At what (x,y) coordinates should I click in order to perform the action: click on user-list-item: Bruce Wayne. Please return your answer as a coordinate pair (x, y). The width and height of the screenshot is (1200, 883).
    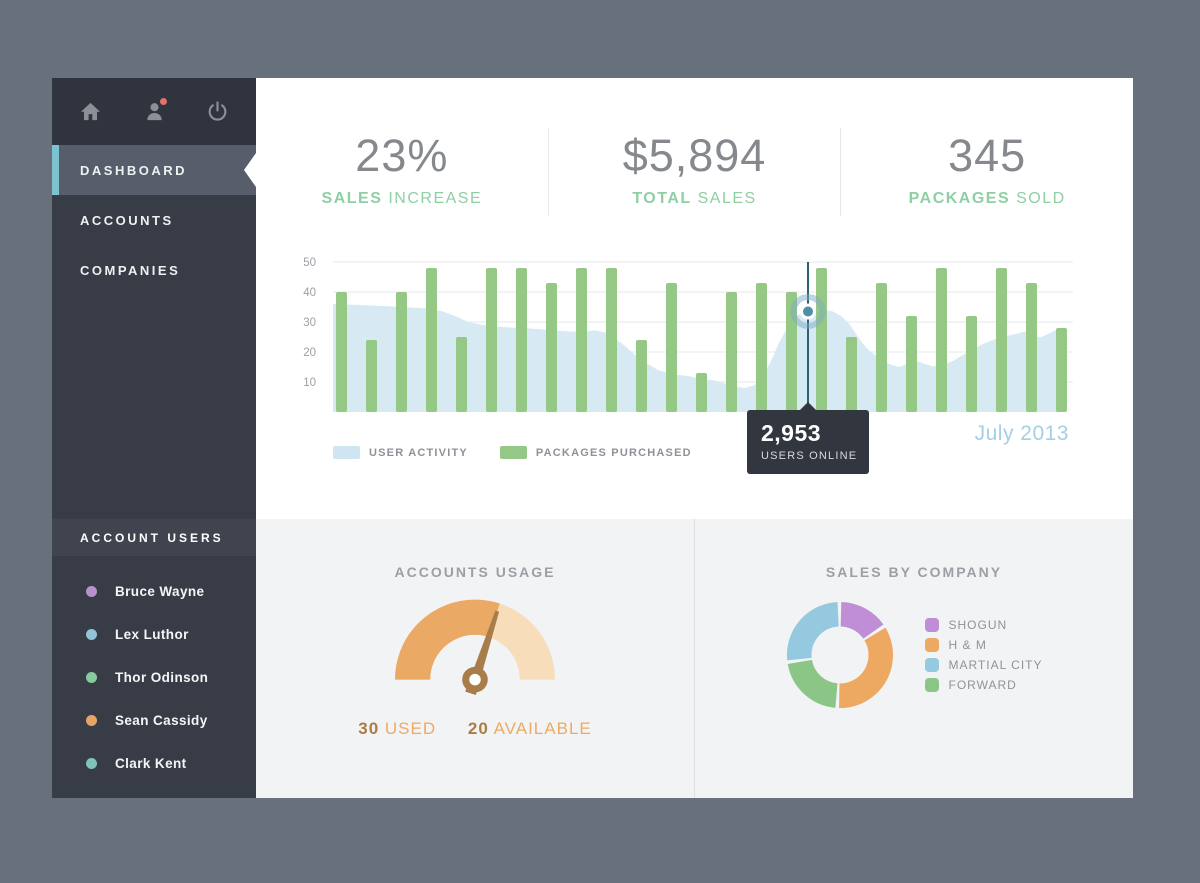
    Looking at the image, I should click on (154, 591).